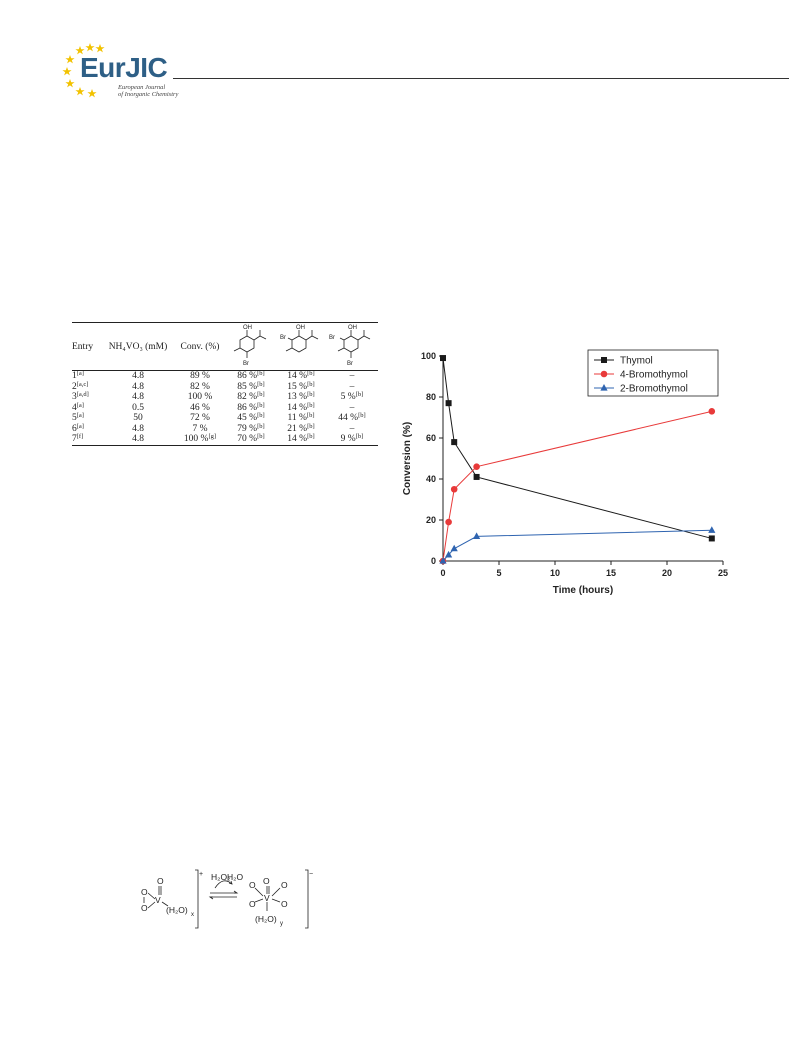 Image resolution: width=789 pixels, height=1057 pixels. Describe the element at coordinates (577, 486) in the screenshot. I see `series-line-4-bromothymol` at that location.